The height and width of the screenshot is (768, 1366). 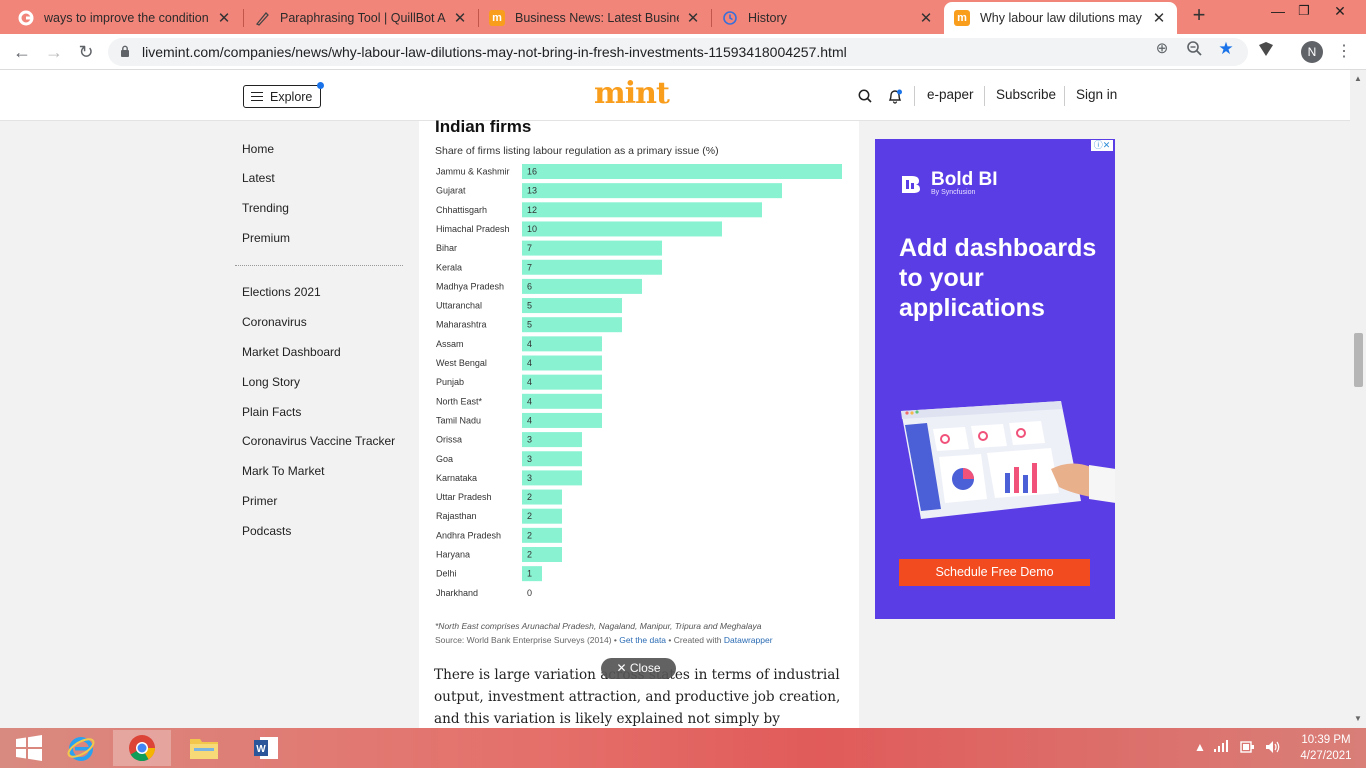 What do you see at coordinates (1358, 78) in the screenshot?
I see `scroll-up-icon: ▲` at bounding box center [1358, 78].